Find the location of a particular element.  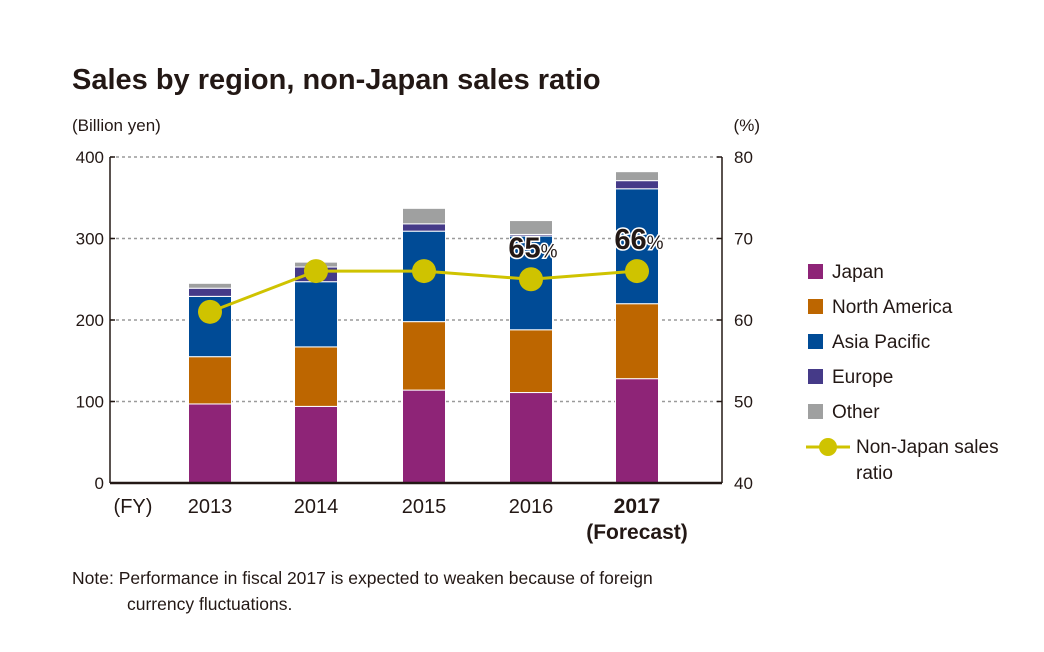

bar-north-america-2014 is located at coordinates (316, 376).